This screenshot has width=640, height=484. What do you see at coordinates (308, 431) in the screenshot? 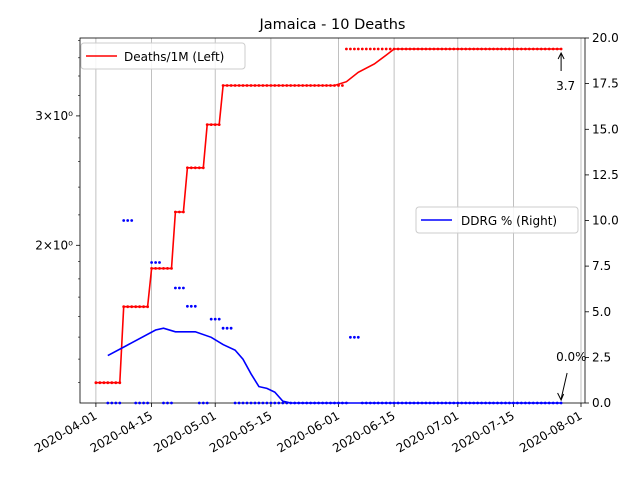
I see `x-tick-label: 2020-06-01` at bounding box center [308, 431].